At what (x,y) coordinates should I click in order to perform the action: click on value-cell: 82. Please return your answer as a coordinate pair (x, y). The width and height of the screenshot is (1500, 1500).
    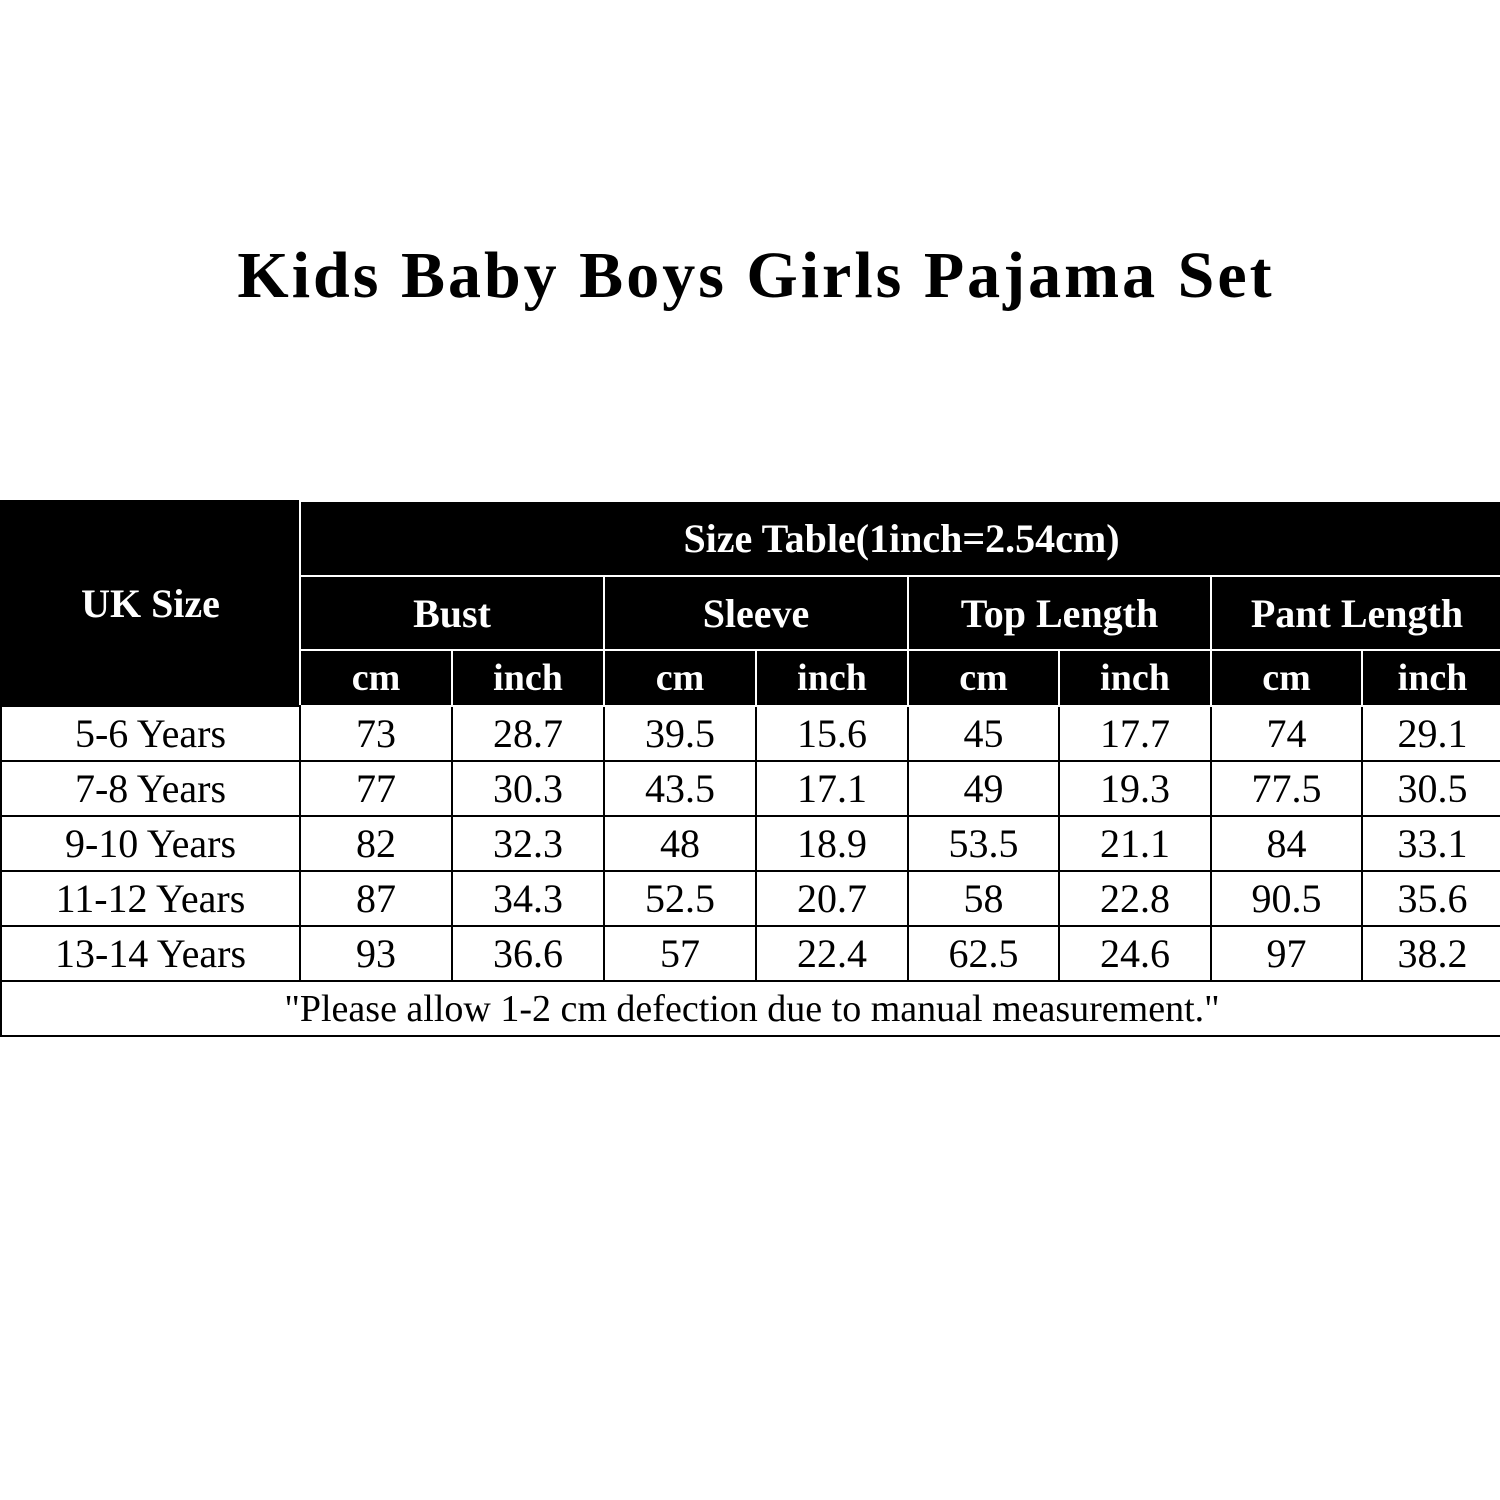
    Looking at the image, I should click on (376, 843).